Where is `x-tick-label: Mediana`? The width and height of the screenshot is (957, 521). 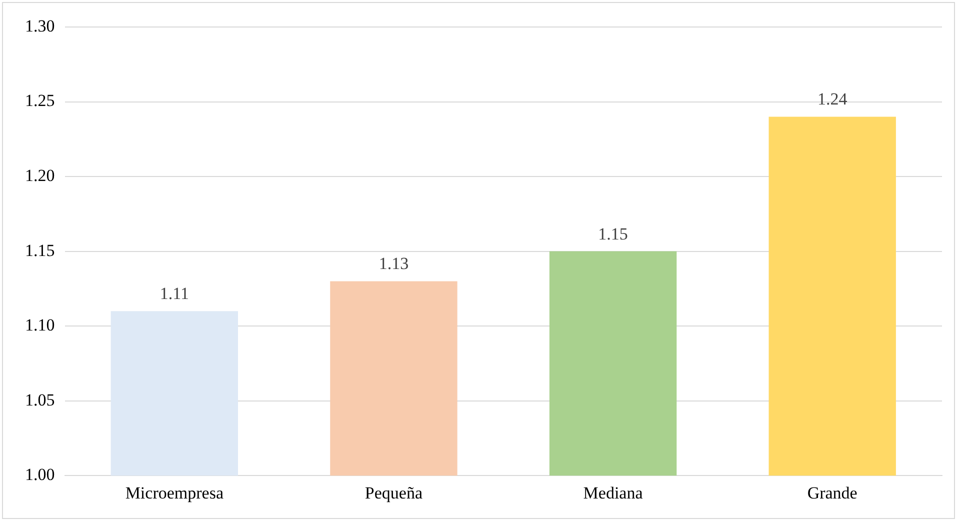 x-tick-label: Mediana is located at coordinates (613, 492).